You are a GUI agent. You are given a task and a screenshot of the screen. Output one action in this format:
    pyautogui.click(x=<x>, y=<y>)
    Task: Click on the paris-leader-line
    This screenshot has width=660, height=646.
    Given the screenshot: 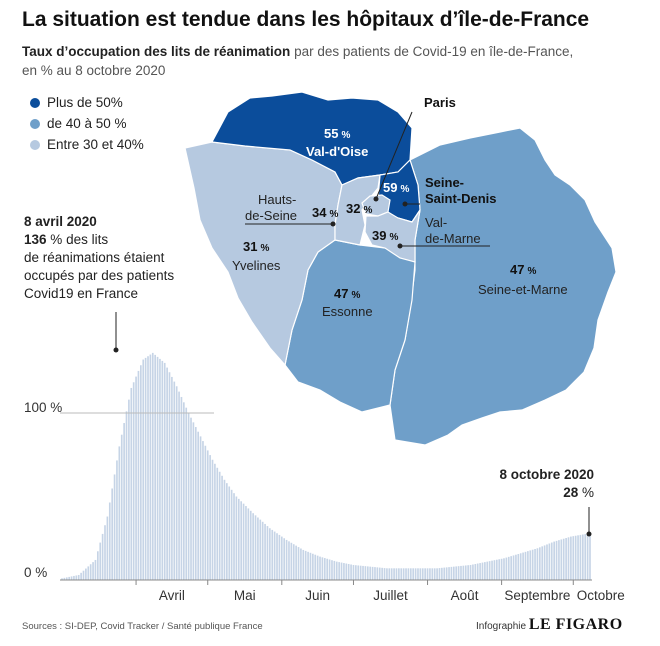 What is the action you would take?
    pyautogui.click(x=394, y=155)
    